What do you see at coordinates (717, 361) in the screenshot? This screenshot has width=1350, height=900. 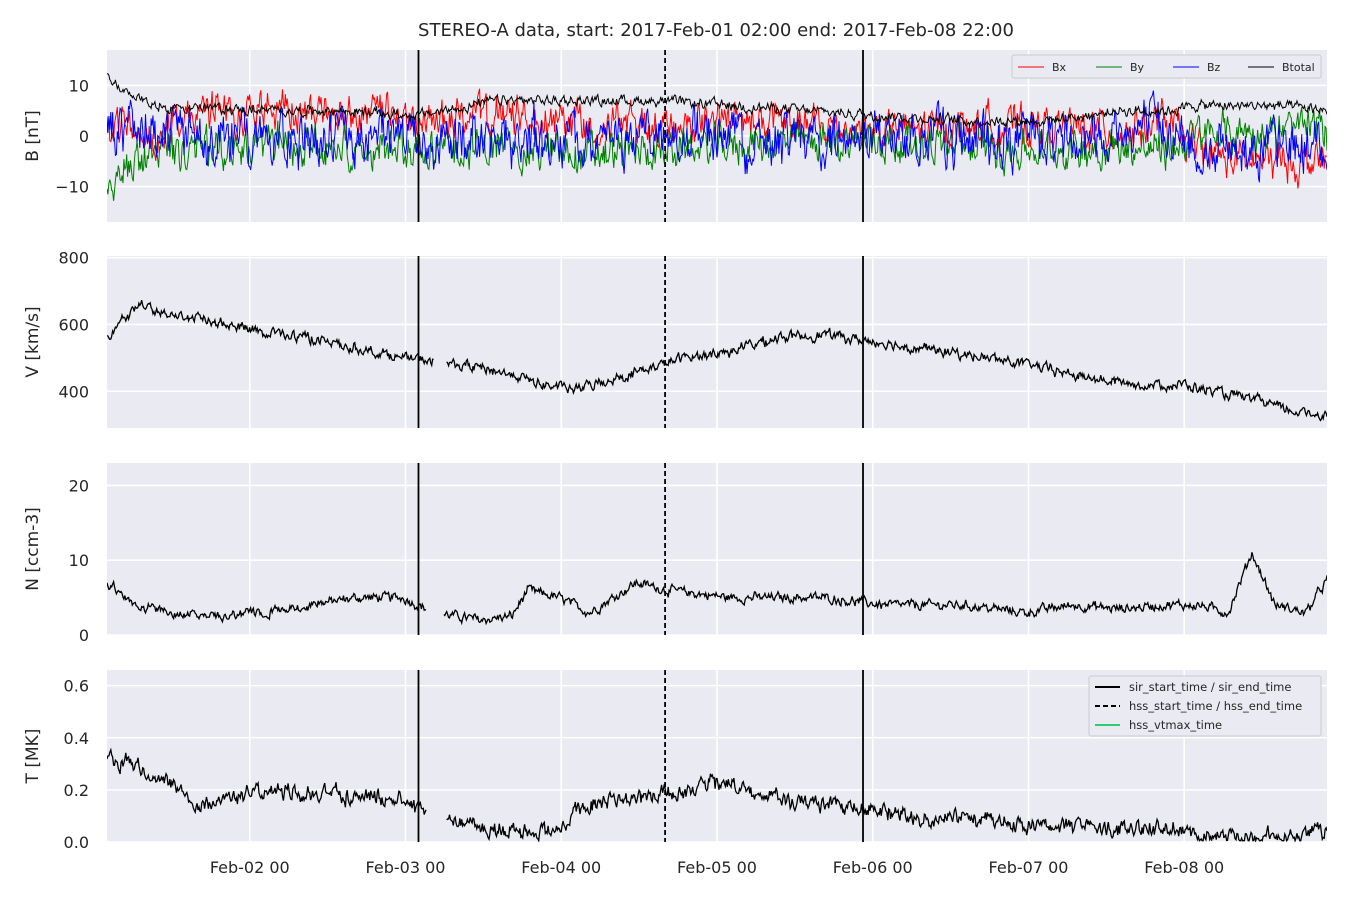 I see `series-V` at bounding box center [717, 361].